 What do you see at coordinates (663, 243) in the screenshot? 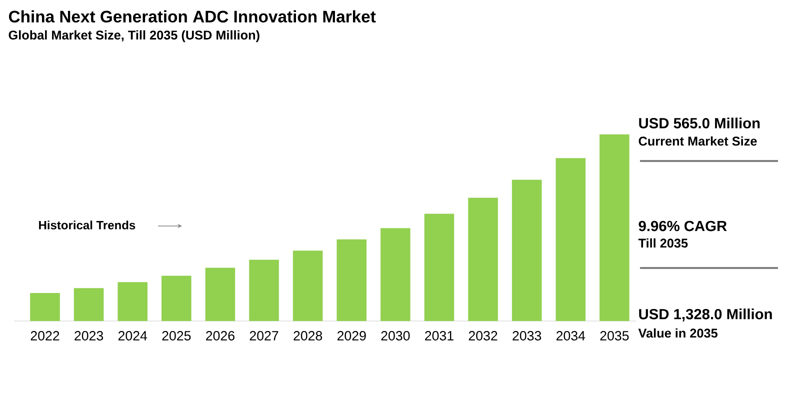
I see `text: Till 2035` at bounding box center [663, 243].